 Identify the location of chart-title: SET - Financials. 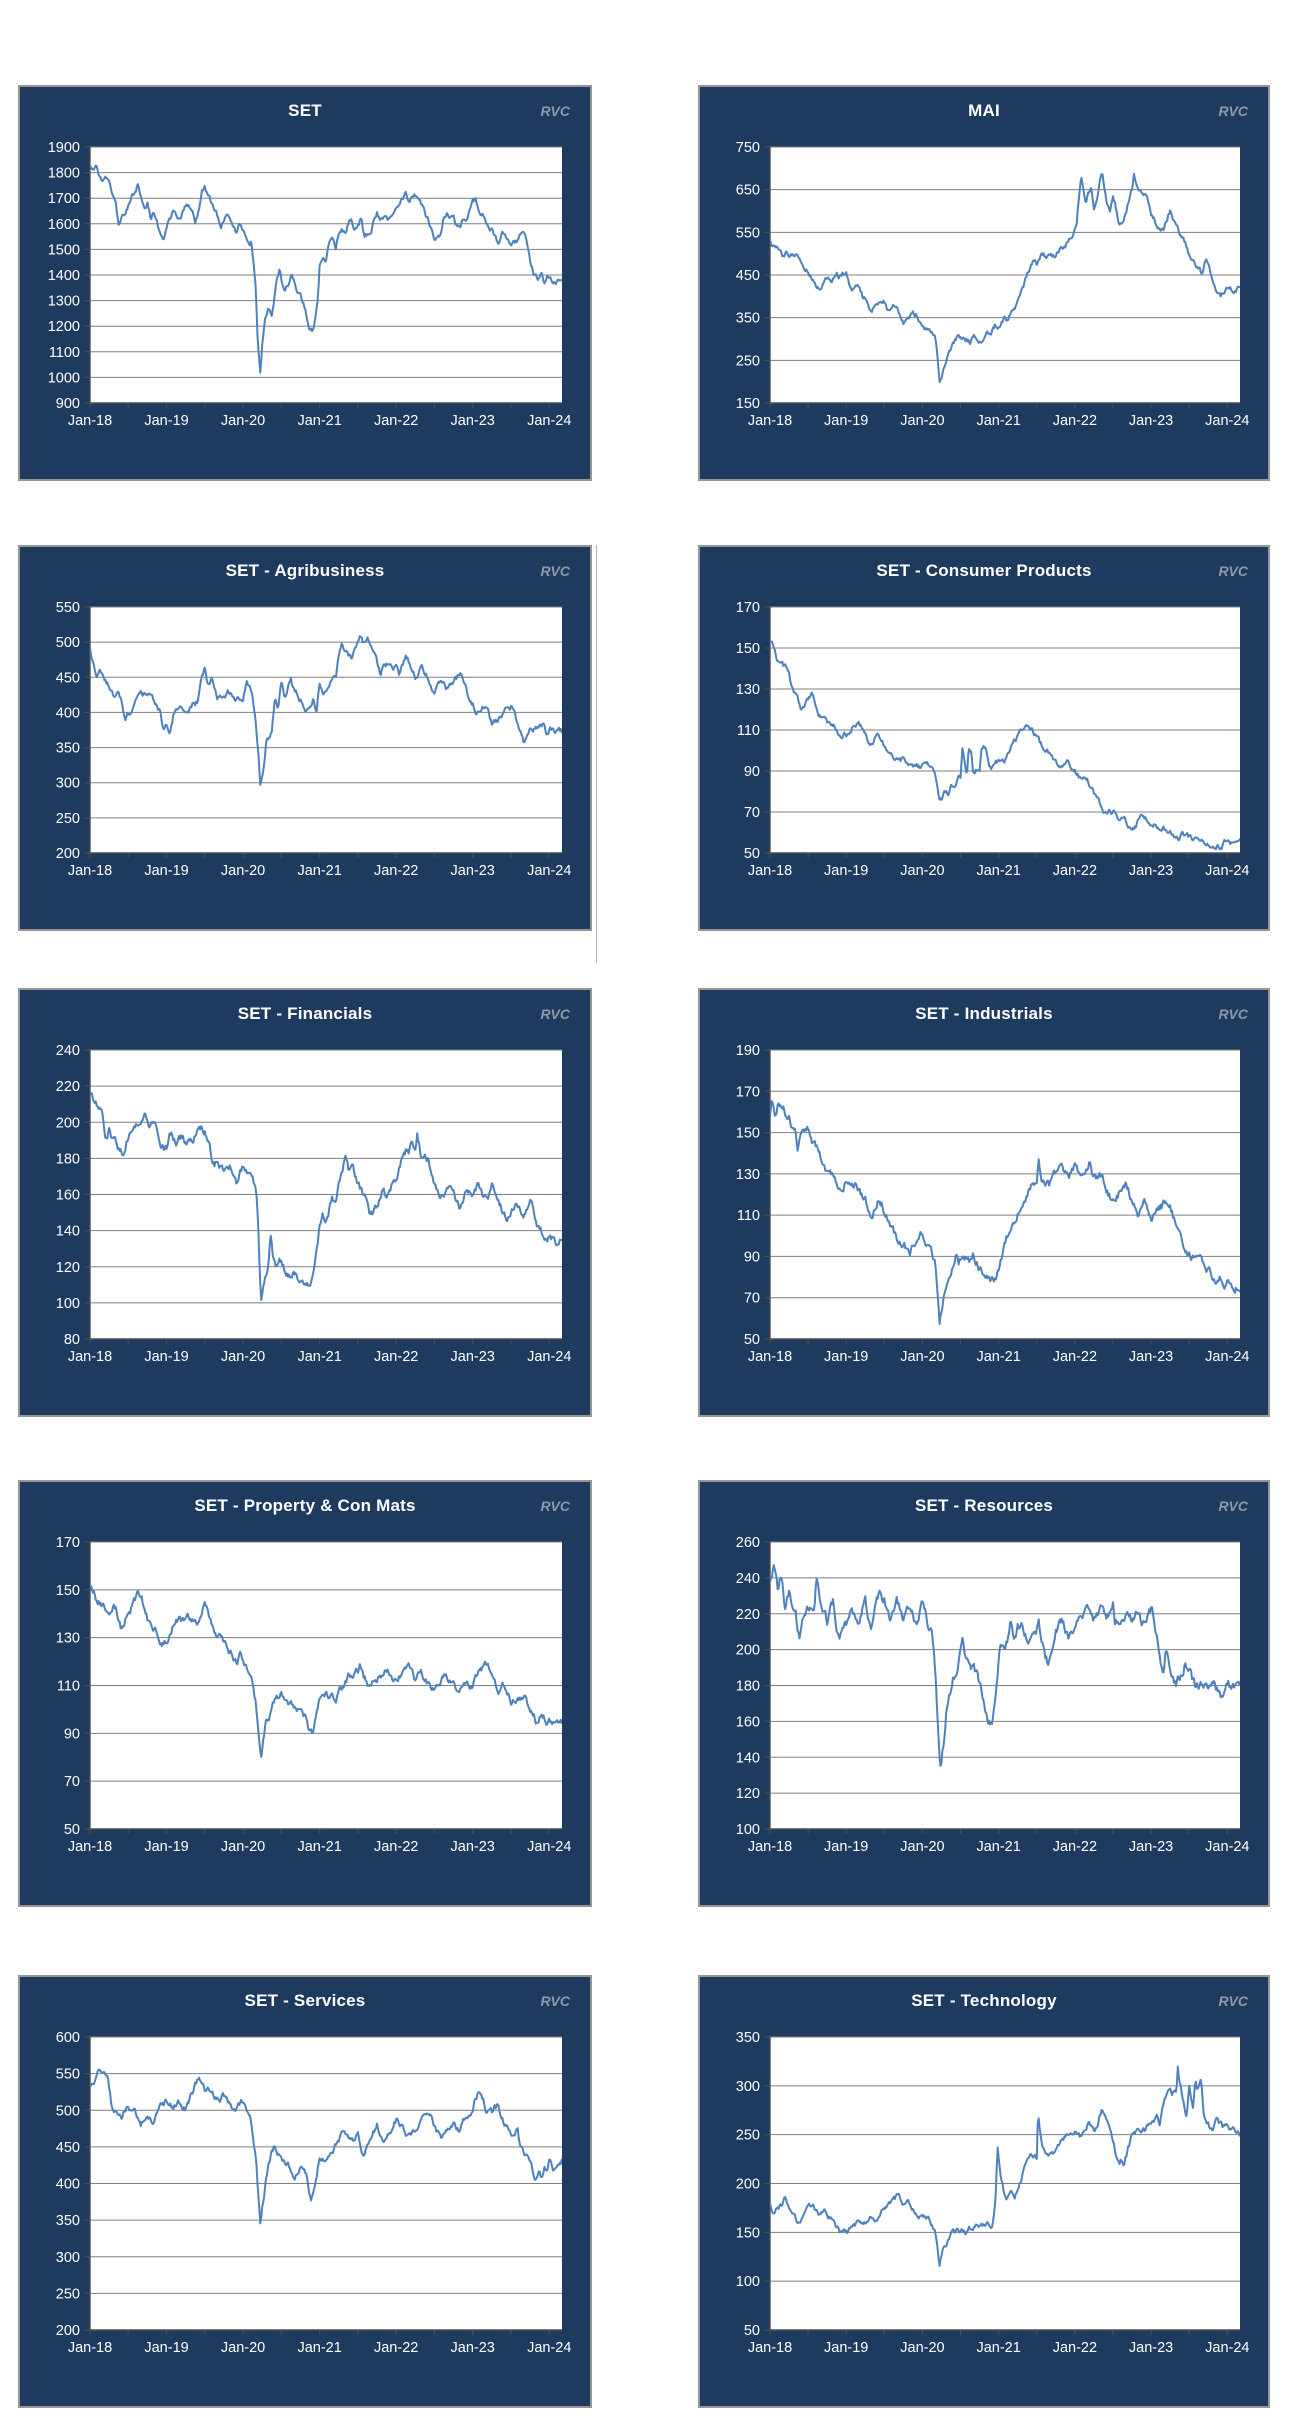
(305, 1013).